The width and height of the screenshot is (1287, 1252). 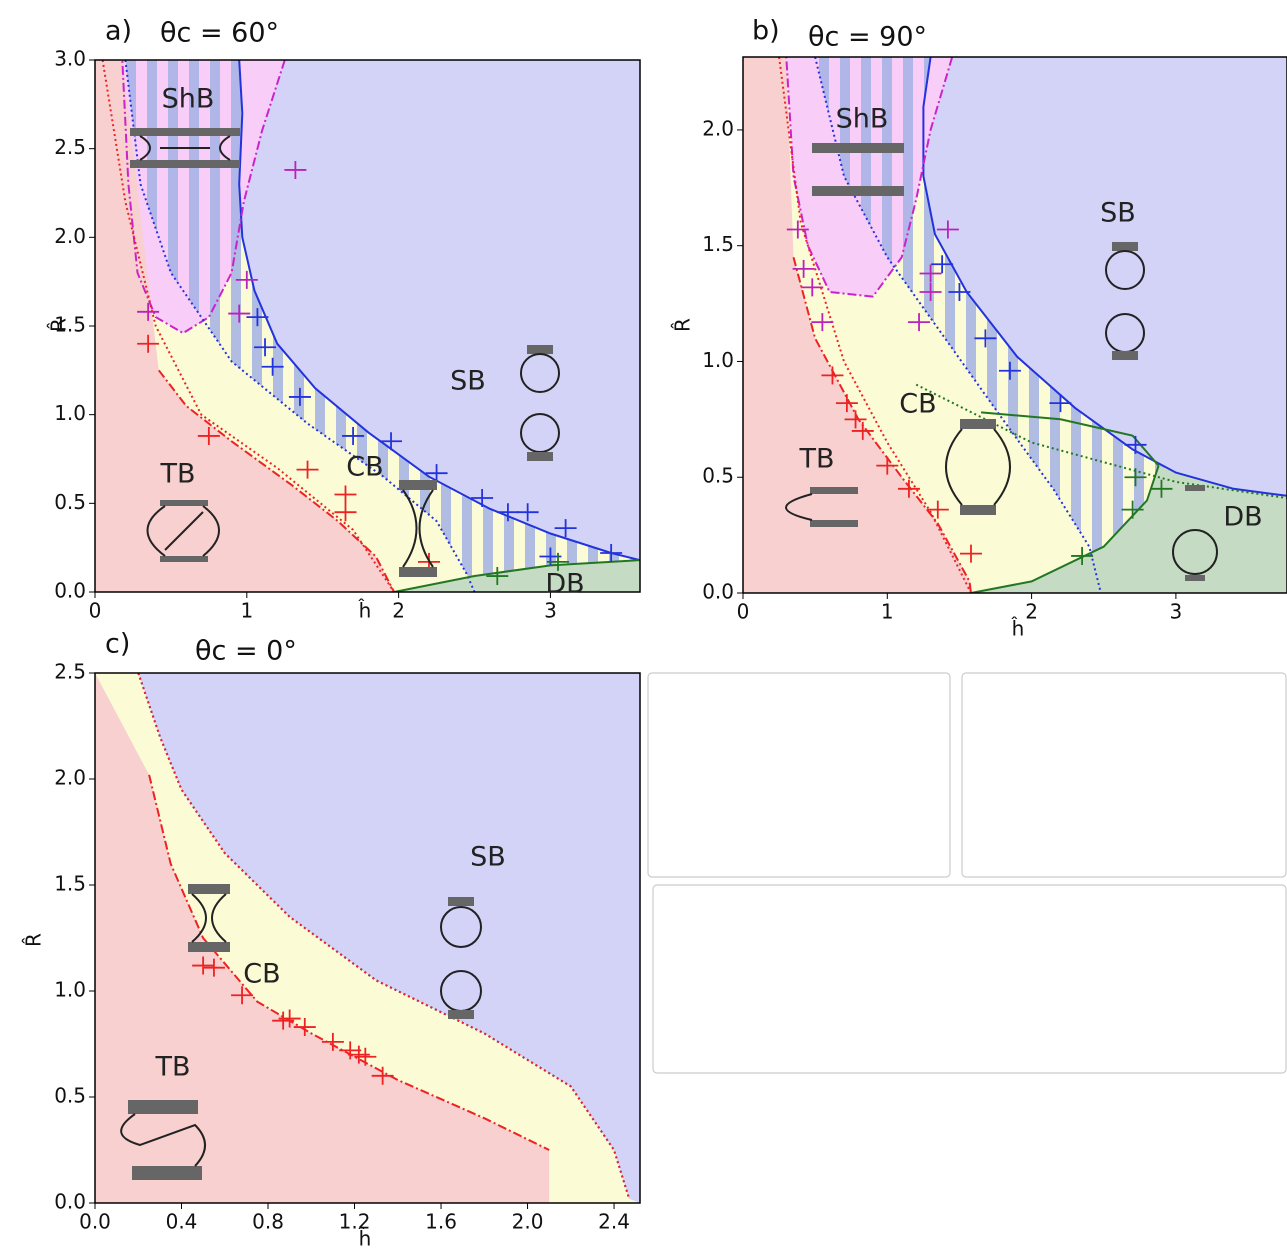 I want to click on y-tick-label: 2.0, so click(x=718, y=128).